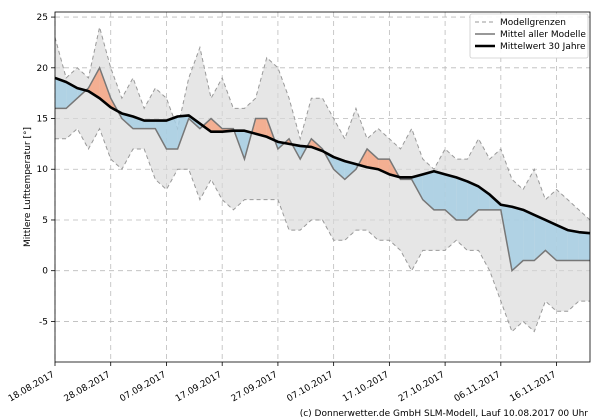 This screenshot has width=600, height=420. What do you see at coordinates (45, 272) in the screenshot?
I see `y-tick-label: 0` at bounding box center [45, 272].